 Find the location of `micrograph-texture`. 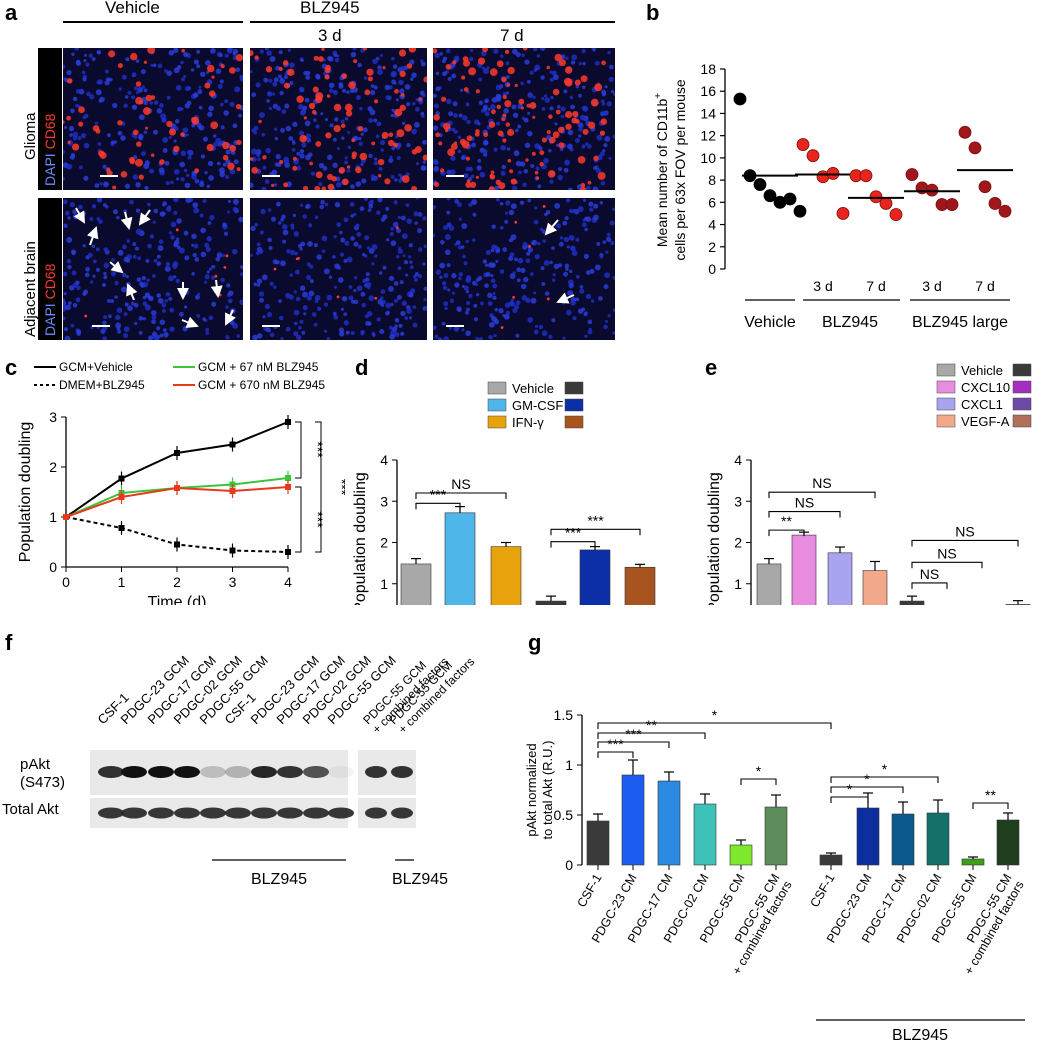

micrograph-texture is located at coordinates (338, 119).